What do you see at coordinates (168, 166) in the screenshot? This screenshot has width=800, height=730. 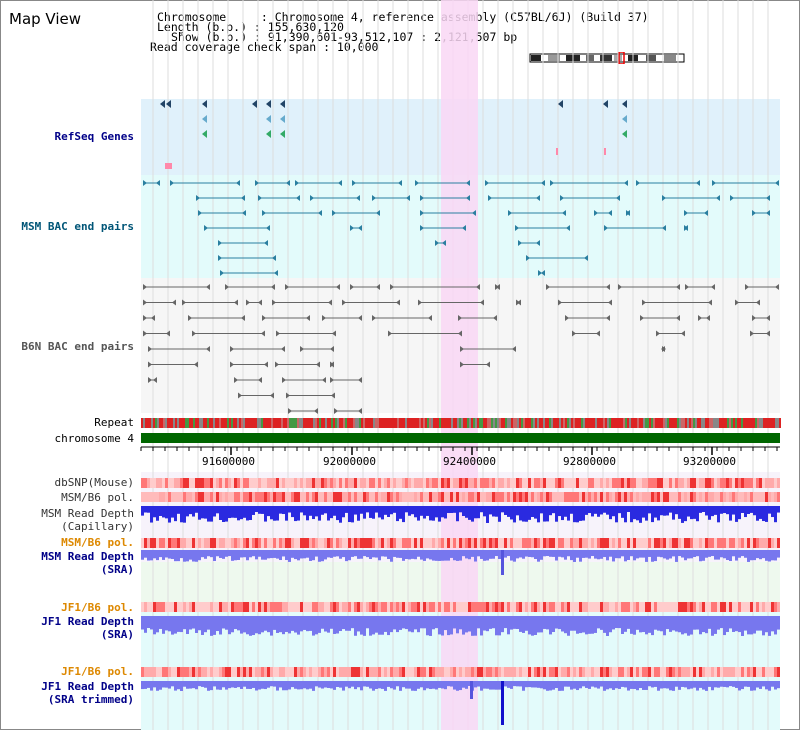 I see `gene-marker` at bounding box center [168, 166].